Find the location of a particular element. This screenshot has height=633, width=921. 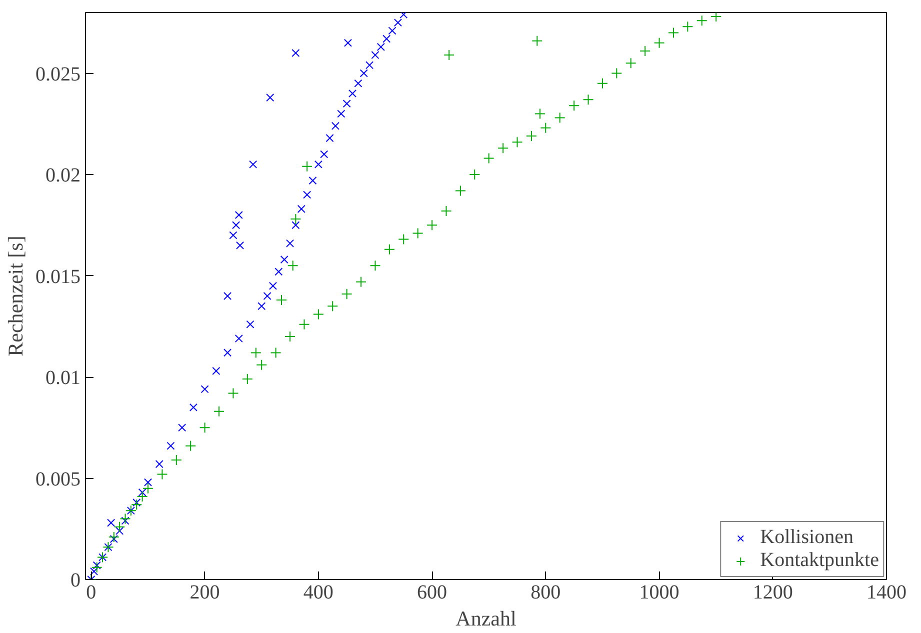

x-tick-label: 200 is located at coordinates (205, 593).